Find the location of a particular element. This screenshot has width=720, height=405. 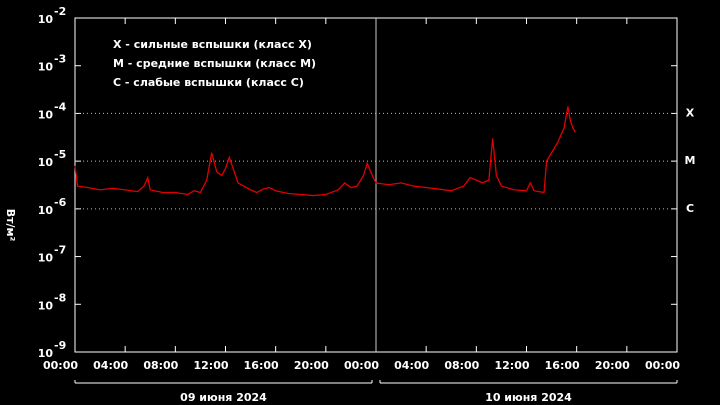

y-tick-exponent: -4 is located at coordinates (60, 106).